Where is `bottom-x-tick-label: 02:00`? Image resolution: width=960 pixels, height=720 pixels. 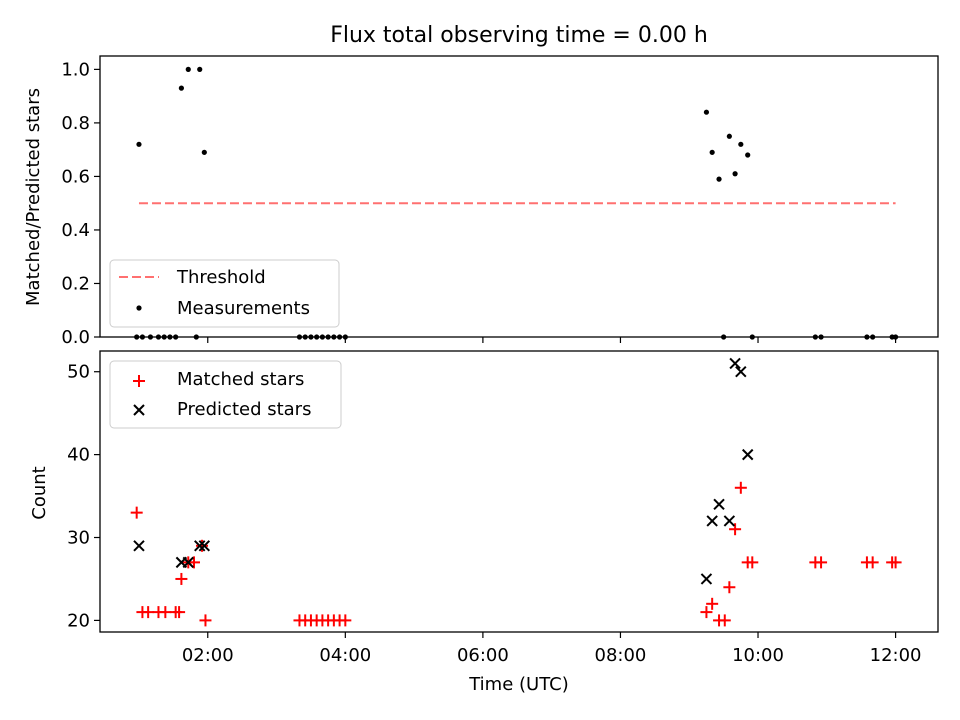 bottom-x-tick-label: 02:00 is located at coordinates (208, 655).